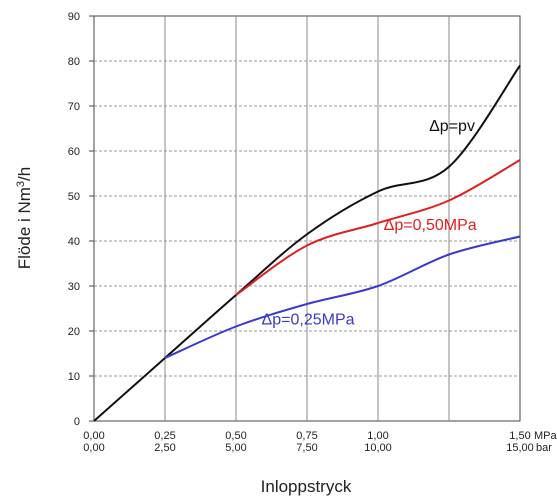 The height and width of the screenshot is (500, 557). Describe the element at coordinates (74, 377) in the screenshot. I see `y-tick-label: 10` at that location.